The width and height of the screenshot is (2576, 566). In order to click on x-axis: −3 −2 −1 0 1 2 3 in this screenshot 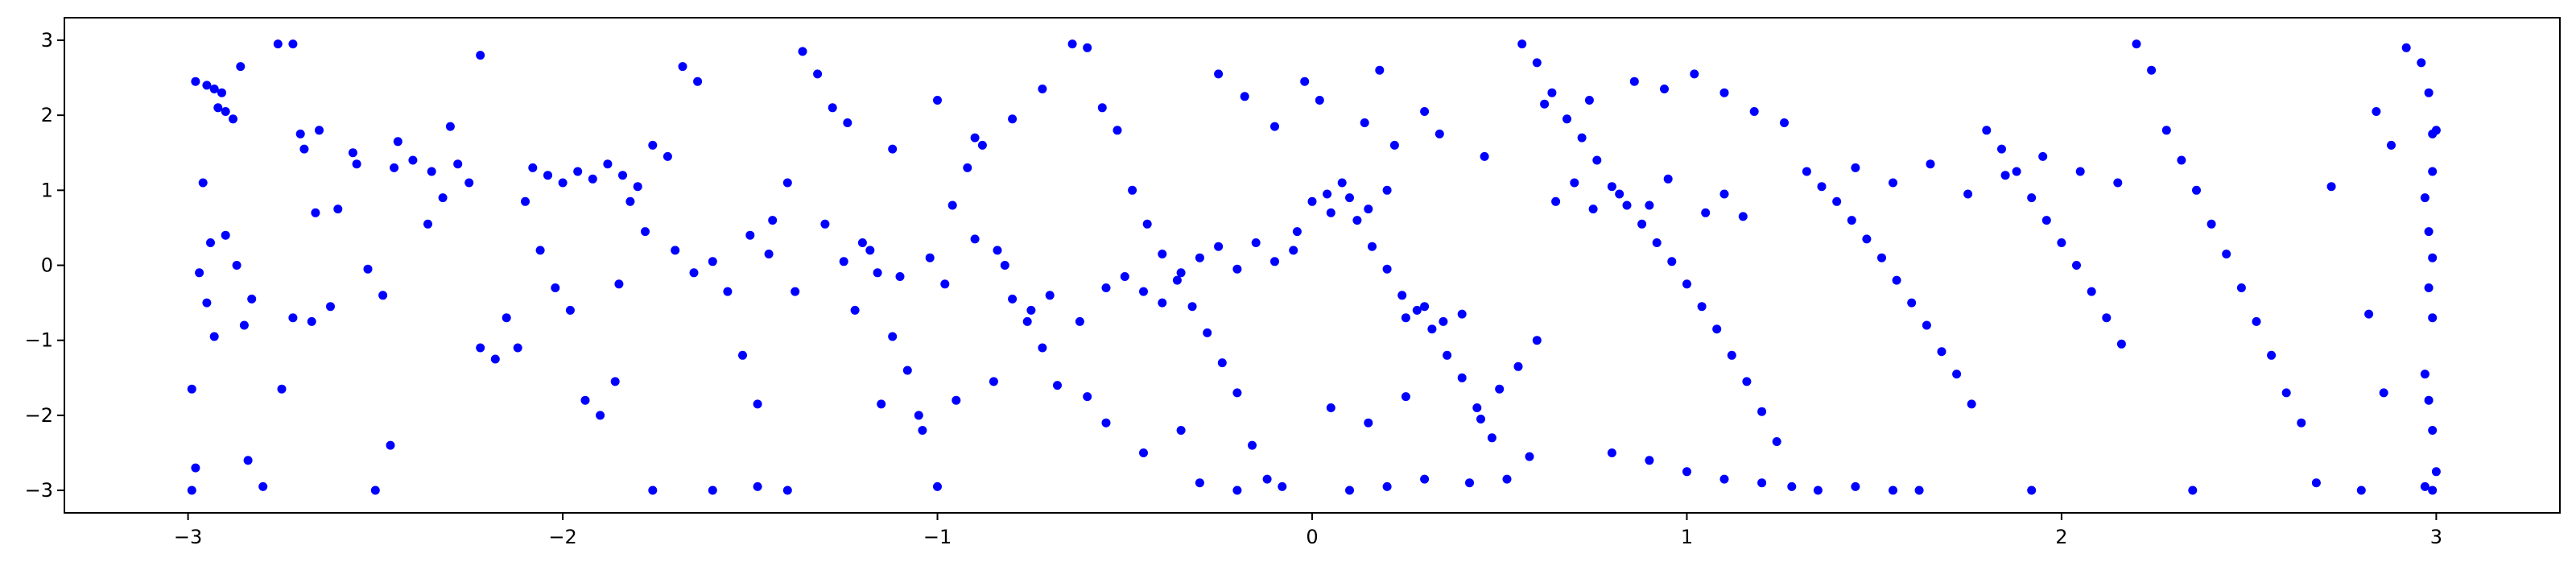, I will do `click(1308, 530)`.